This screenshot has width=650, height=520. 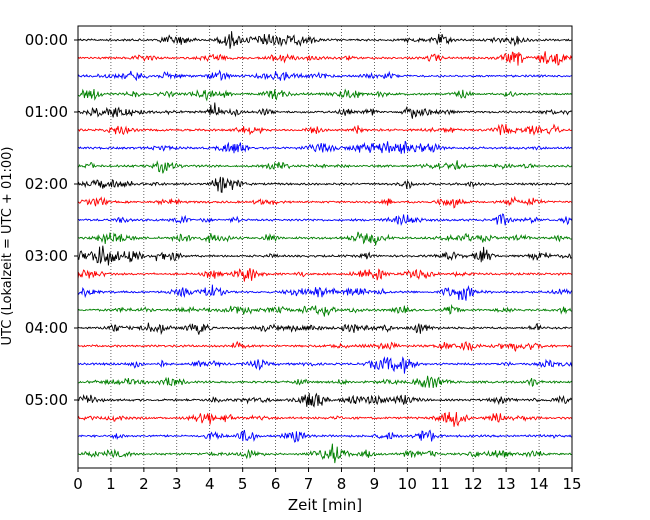 What do you see at coordinates (407, 484) in the screenshot?
I see `x-tick-label: 10` at bounding box center [407, 484].